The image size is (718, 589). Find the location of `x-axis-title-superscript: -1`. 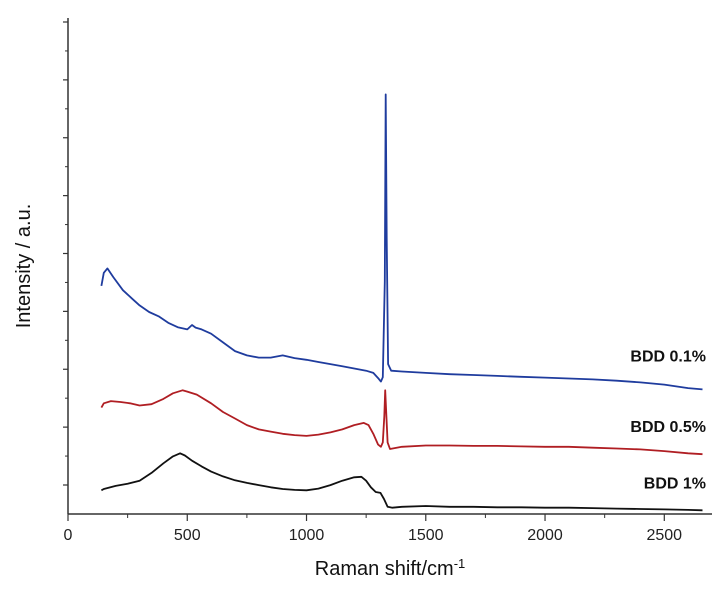

x-axis-title-superscript: -1 is located at coordinates (460, 563).